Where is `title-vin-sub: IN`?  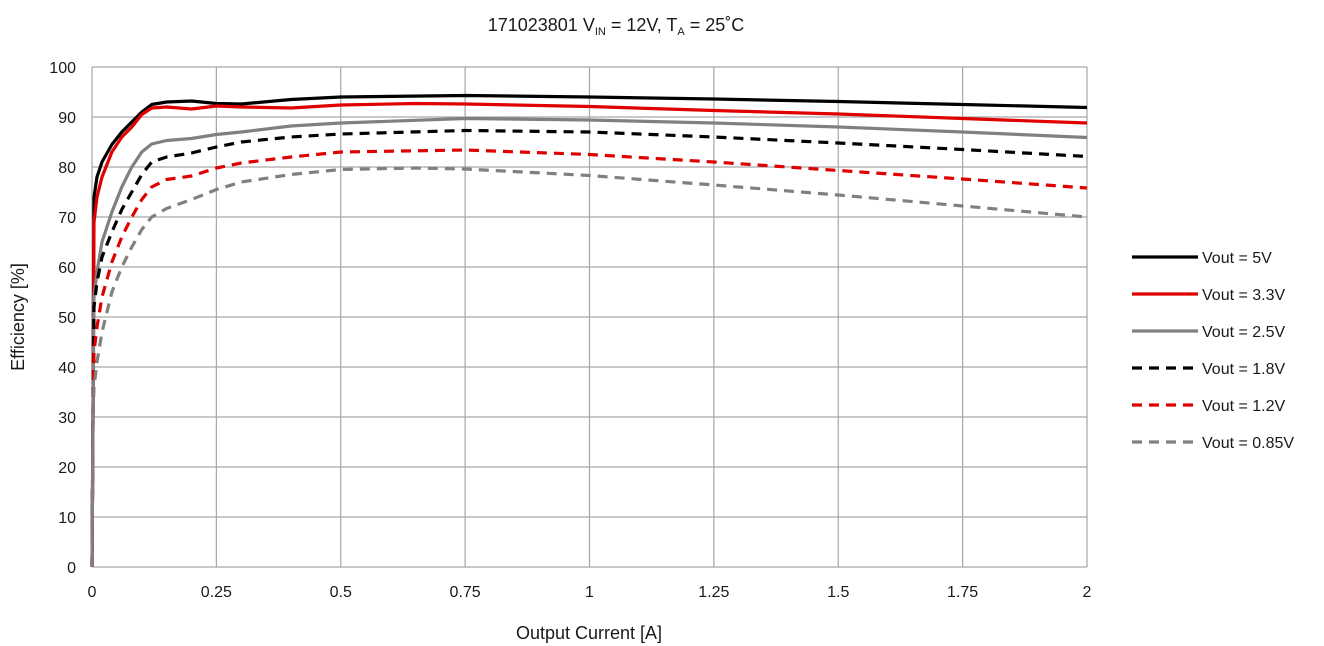
title-vin-sub: IN is located at coordinates (600, 32).